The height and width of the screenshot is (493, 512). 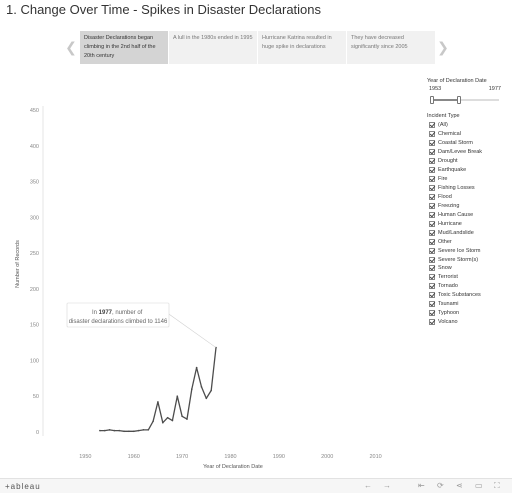 I want to click on incident-option-6: Fire, so click(x=467, y=179).